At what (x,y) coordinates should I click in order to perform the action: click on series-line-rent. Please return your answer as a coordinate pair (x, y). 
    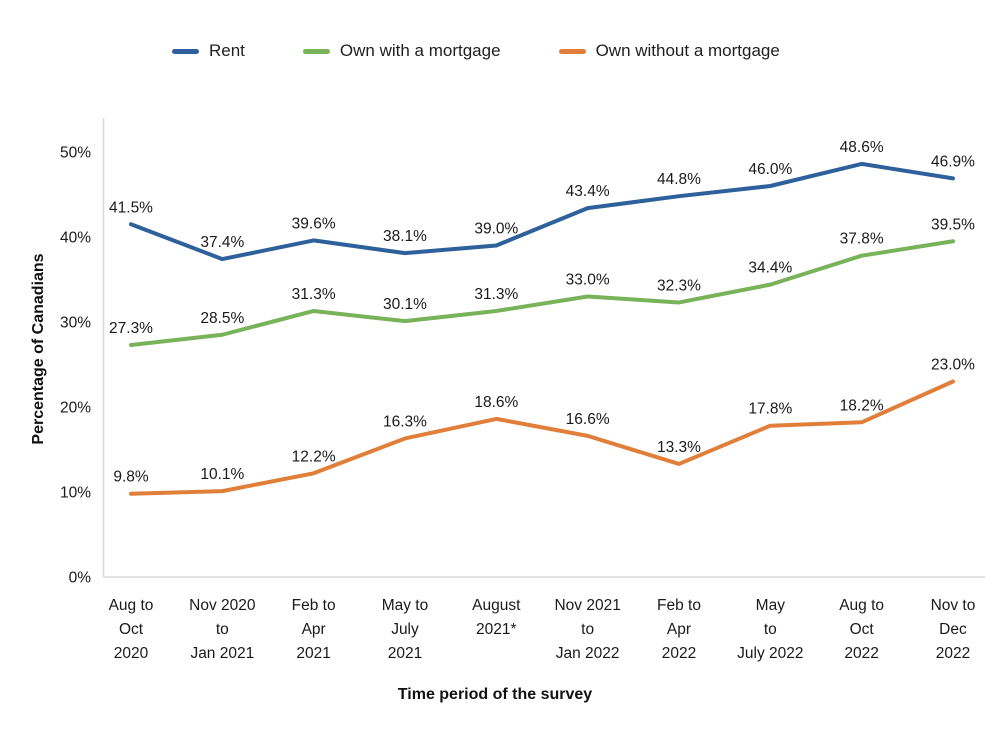
    Looking at the image, I should click on (542, 211).